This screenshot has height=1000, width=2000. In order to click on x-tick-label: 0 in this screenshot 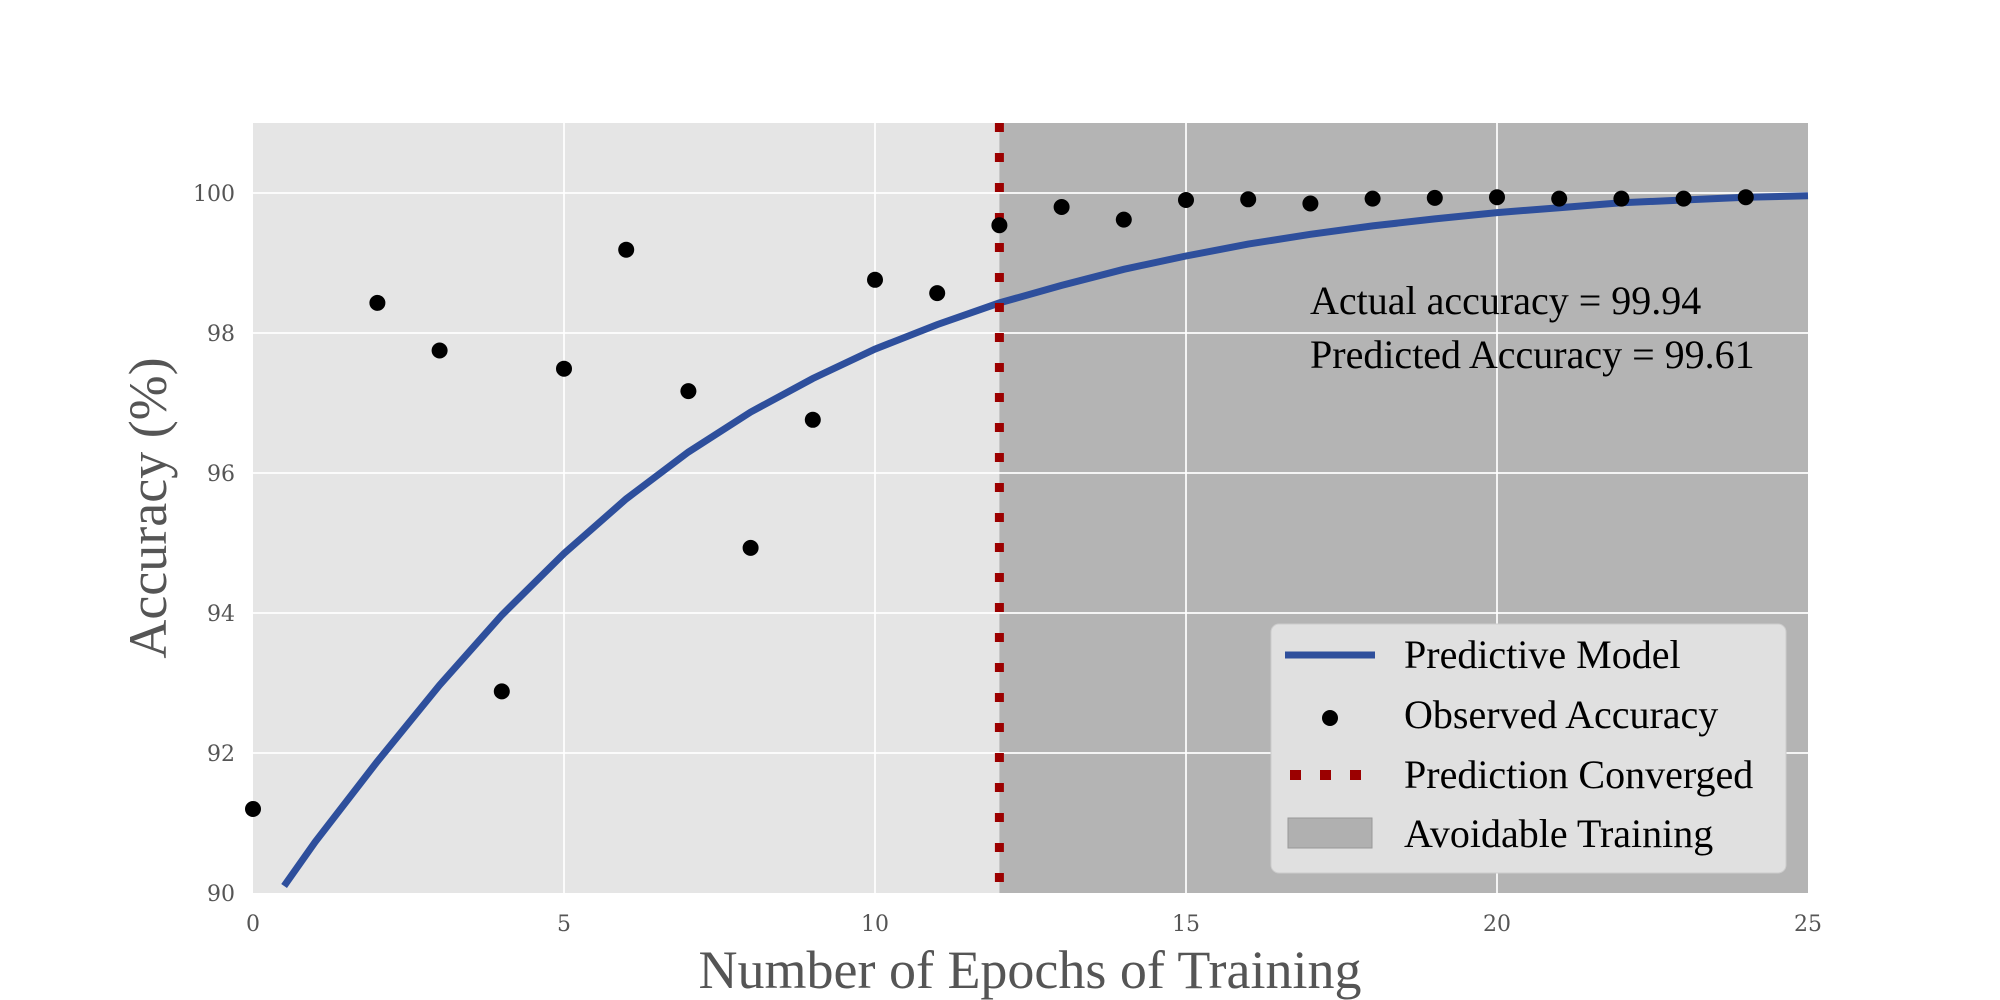, I will do `click(253, 924)`.